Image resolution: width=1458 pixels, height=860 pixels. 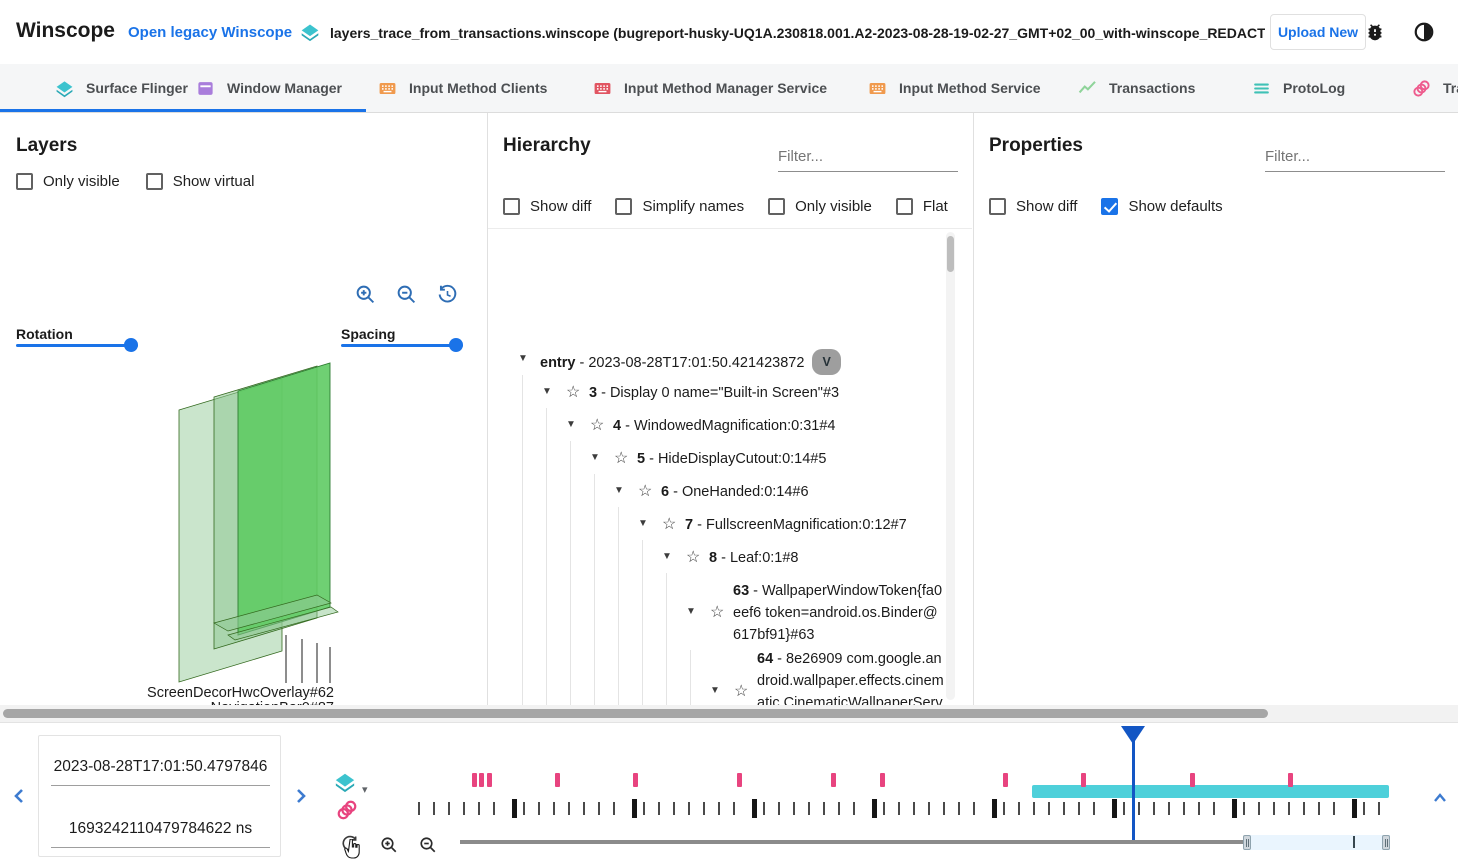 I want to click on reset-view-icon, so click(x=447, y=294).